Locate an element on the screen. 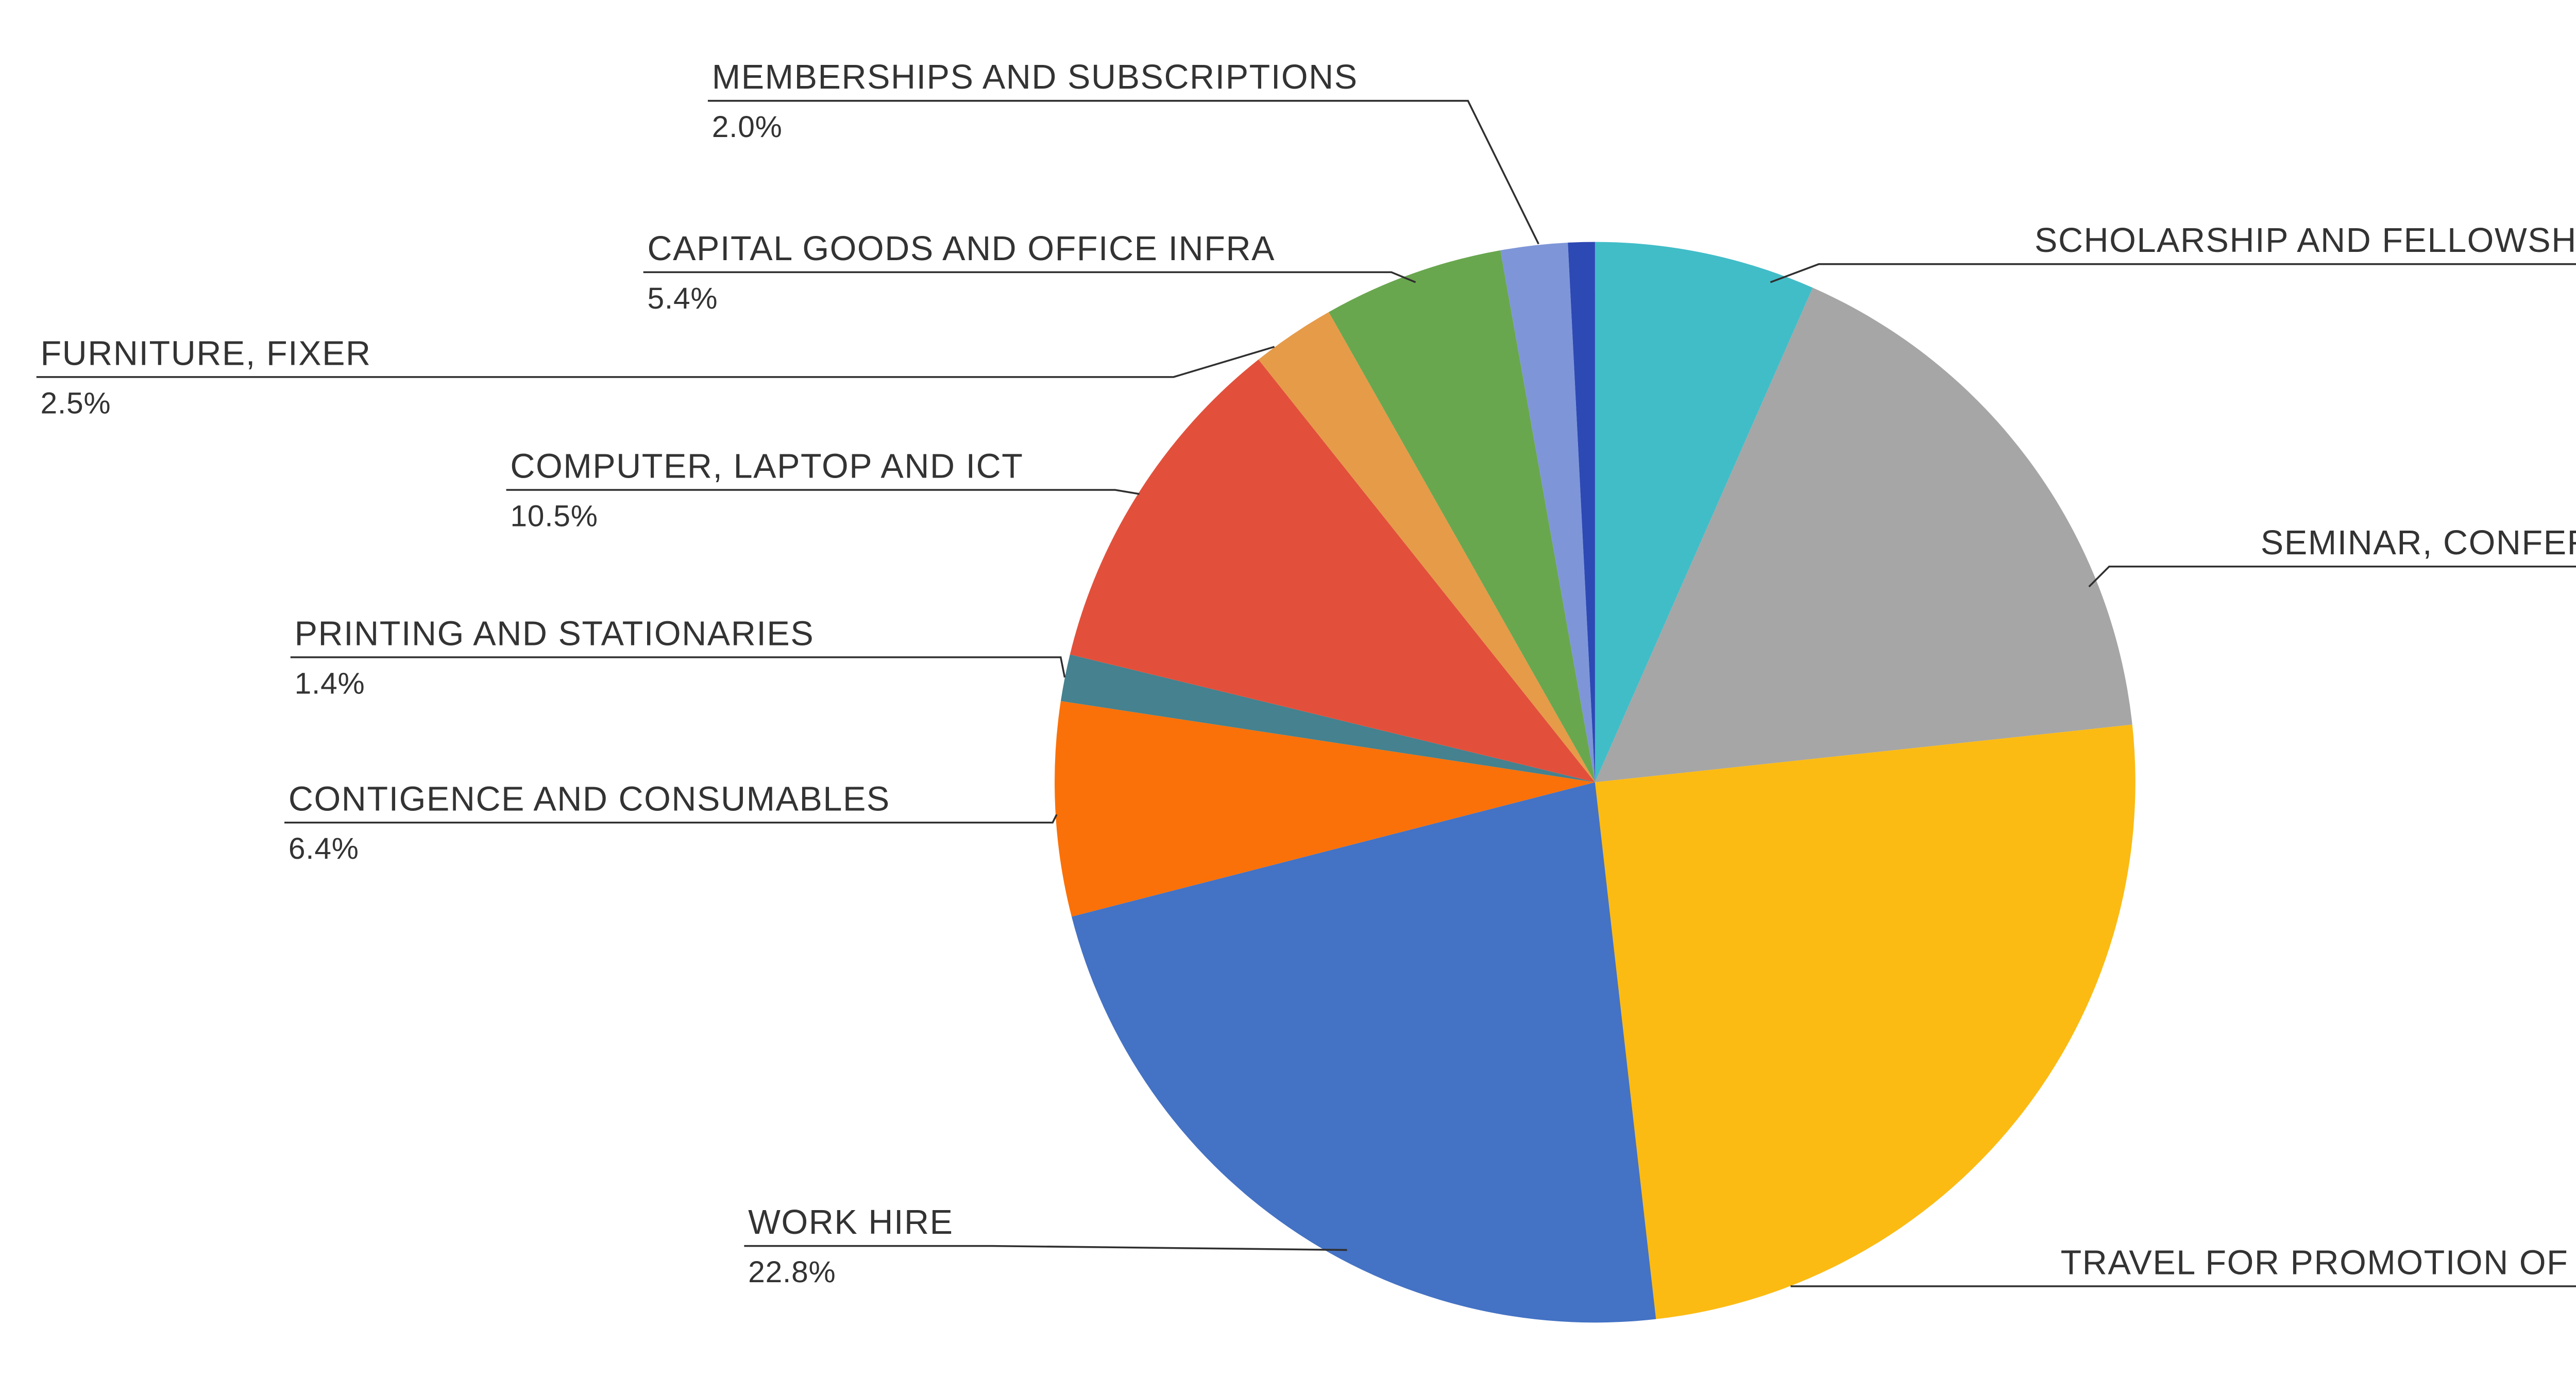 This screenshot has width=2576, height=1377. slice-percent: 22.8% is located at coordinates (792, 1272).